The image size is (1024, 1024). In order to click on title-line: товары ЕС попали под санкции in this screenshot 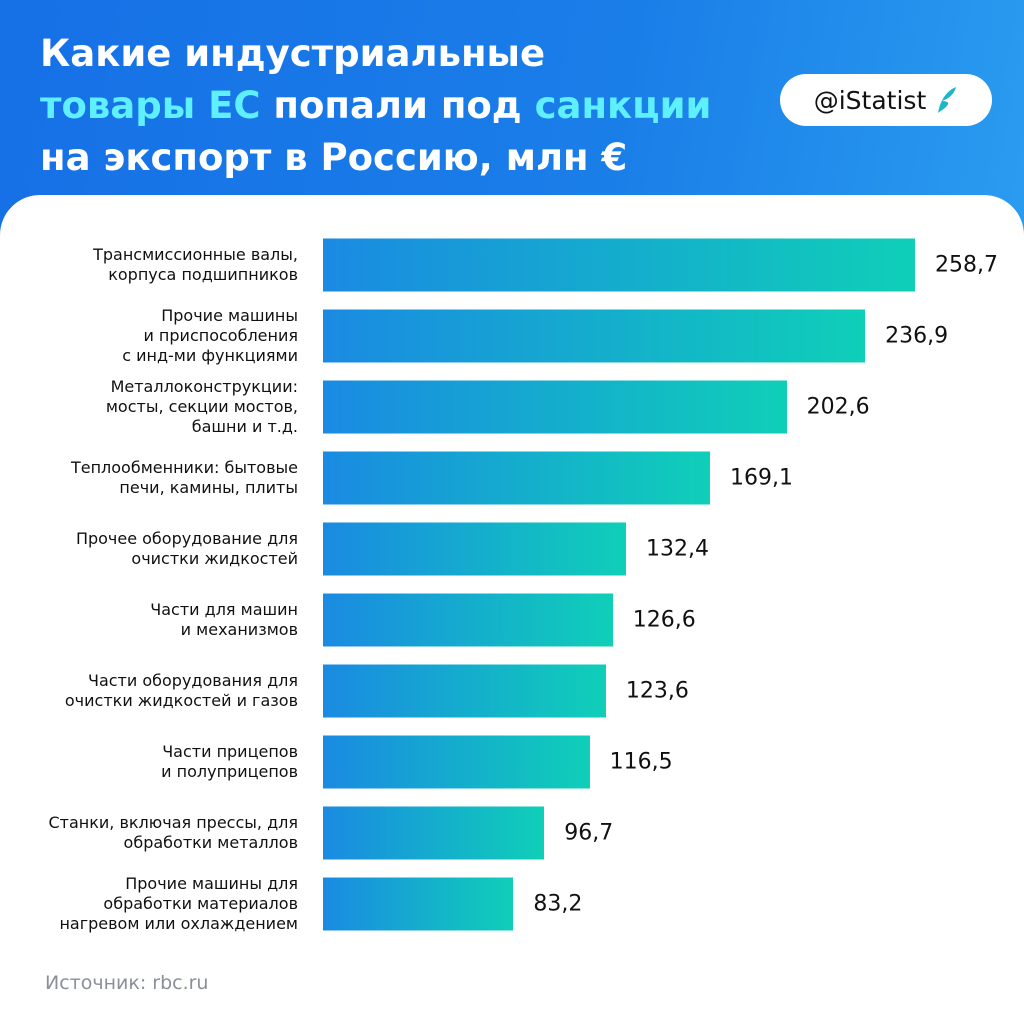, I will do `click(375, 106)`.